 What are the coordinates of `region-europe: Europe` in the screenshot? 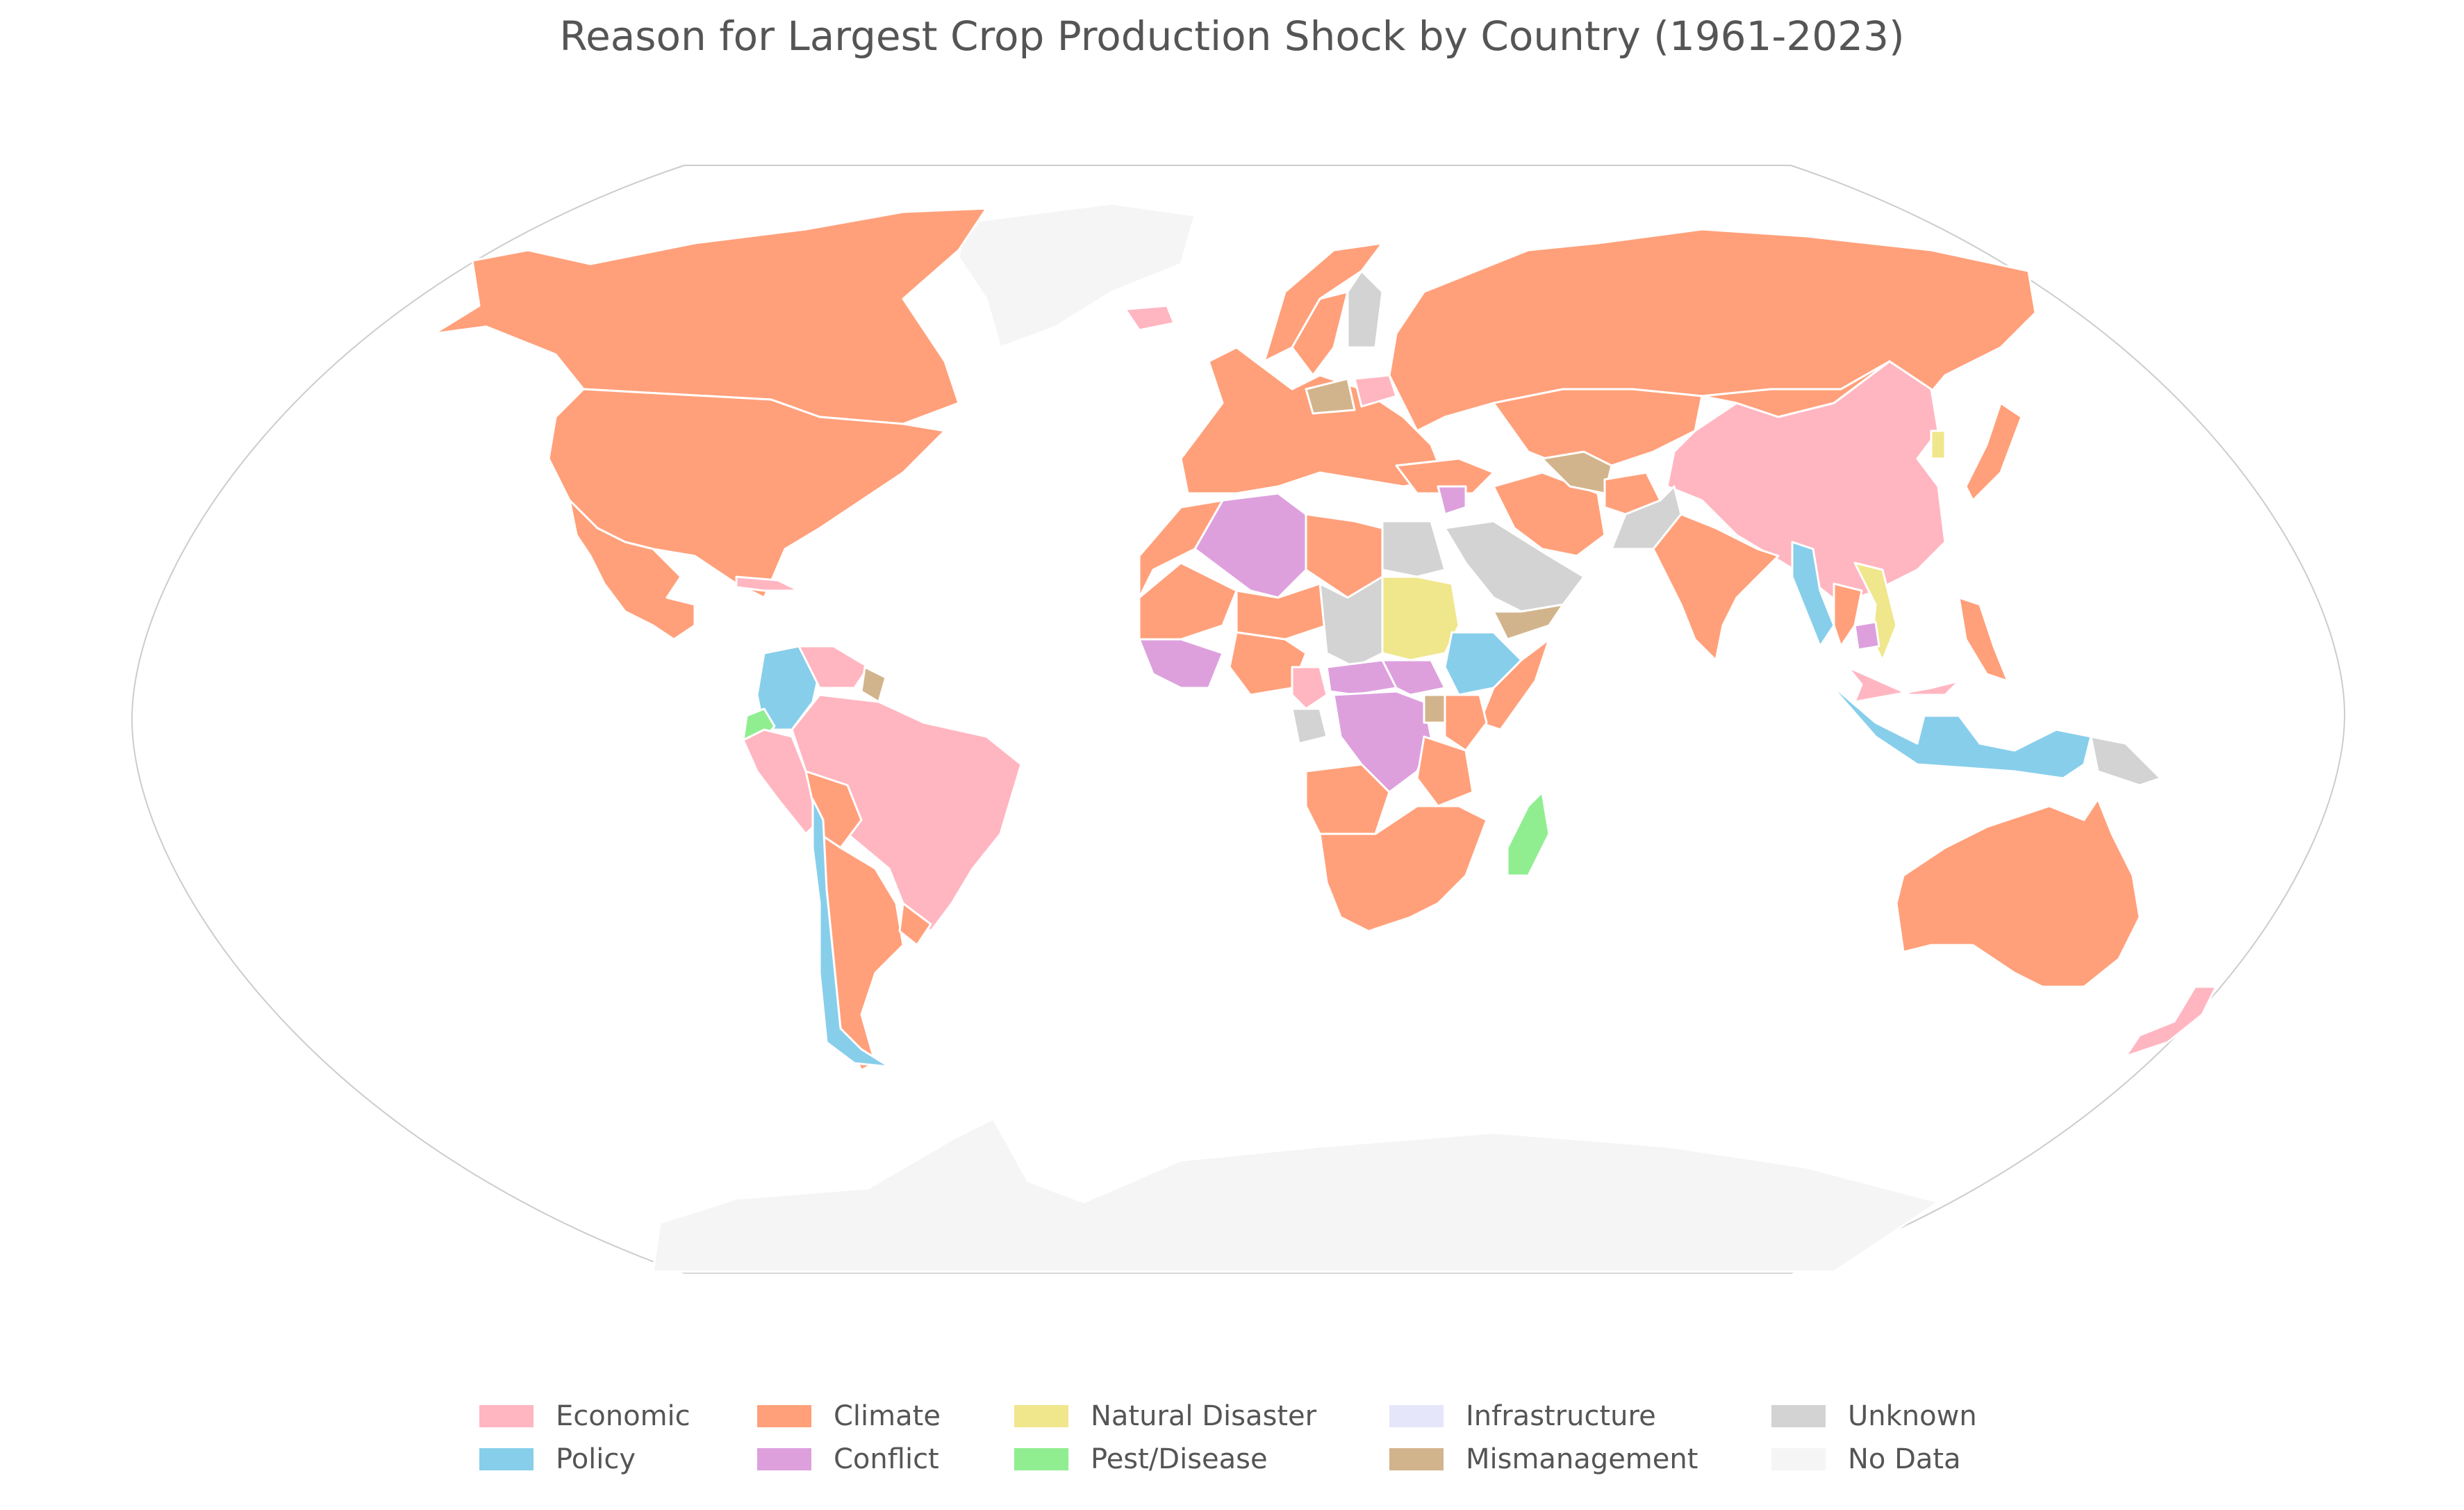 It's located at (1313, 420).